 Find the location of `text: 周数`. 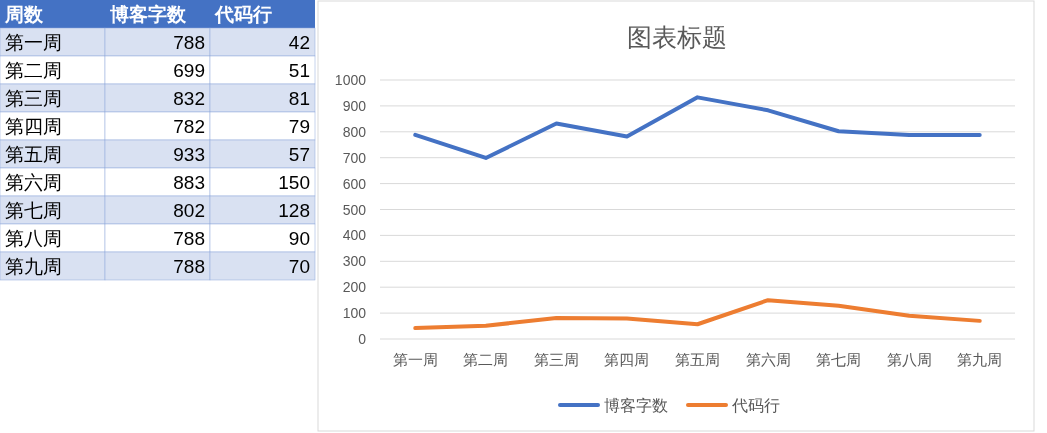

text: 周数 is located at coordinates (24, 14).